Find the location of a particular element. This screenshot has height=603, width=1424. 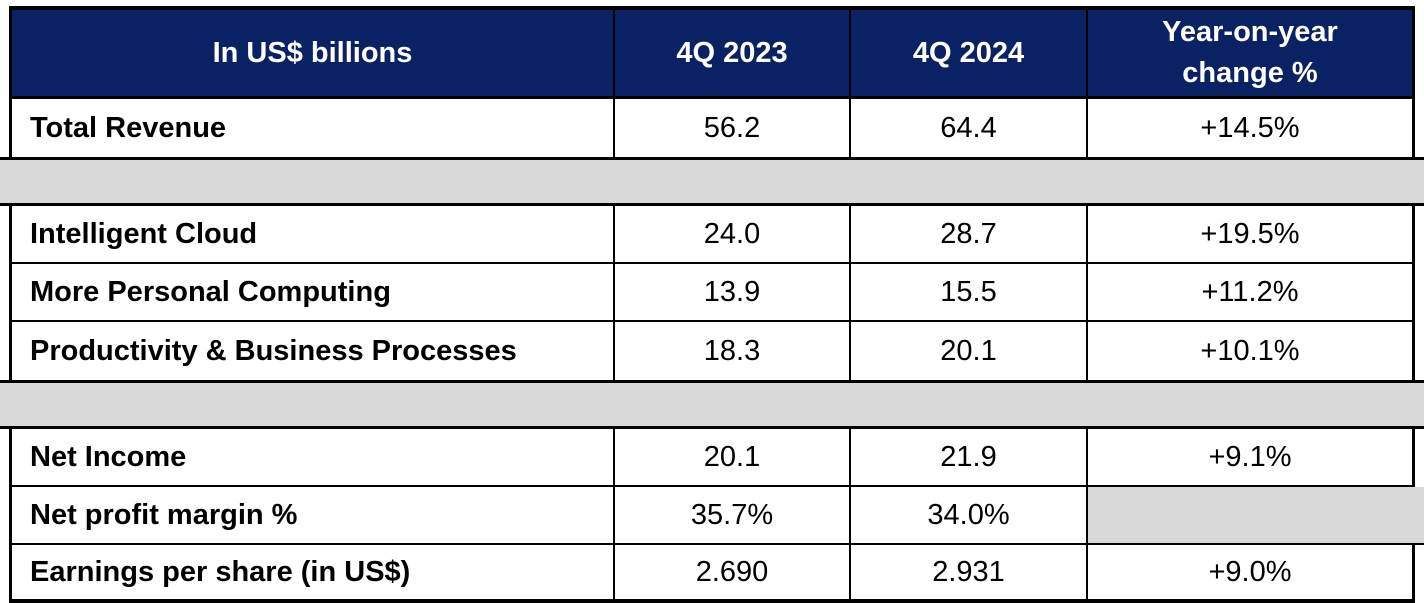

cell-yoy-change is located at coordinates (1255, 515).